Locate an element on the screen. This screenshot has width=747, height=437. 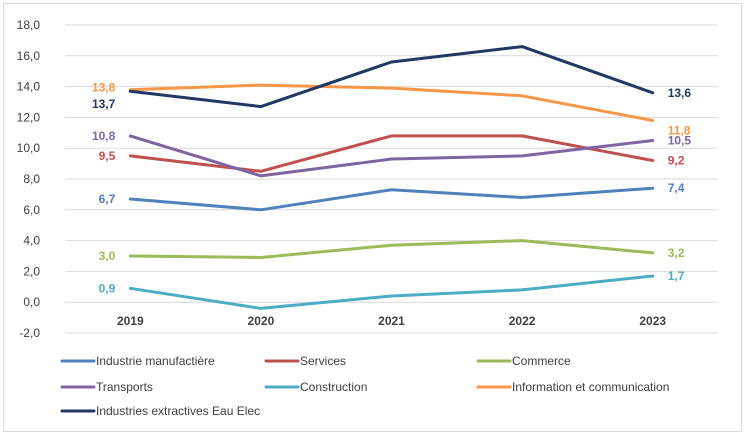
data-label: 9,2 is located at coordinates (676, 161).